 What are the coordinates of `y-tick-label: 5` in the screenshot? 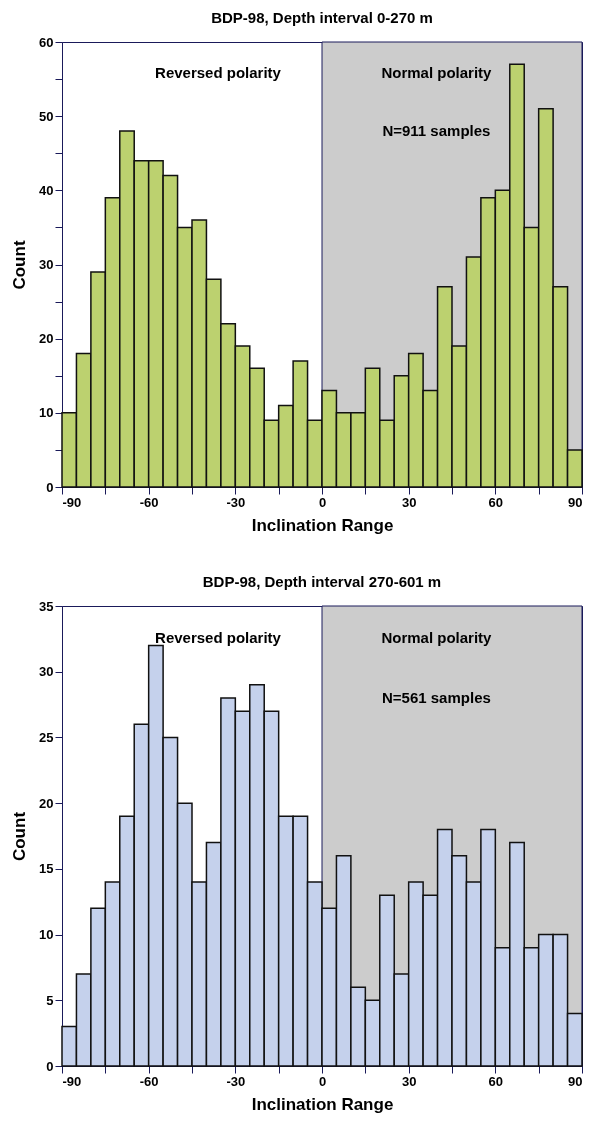 It's located at (50, 1000).